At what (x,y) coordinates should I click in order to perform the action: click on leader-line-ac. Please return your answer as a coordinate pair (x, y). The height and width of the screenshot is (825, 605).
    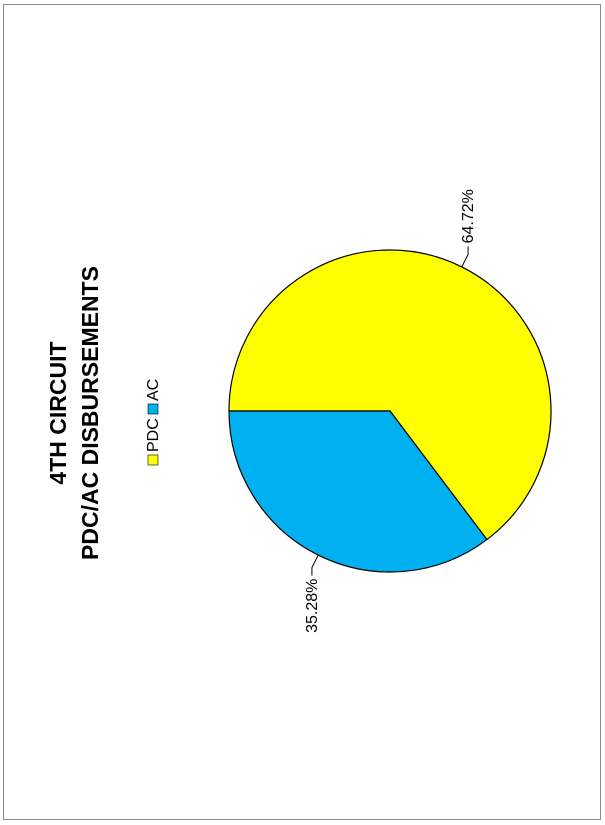
    Looking at the image, I should click on (315, 565).